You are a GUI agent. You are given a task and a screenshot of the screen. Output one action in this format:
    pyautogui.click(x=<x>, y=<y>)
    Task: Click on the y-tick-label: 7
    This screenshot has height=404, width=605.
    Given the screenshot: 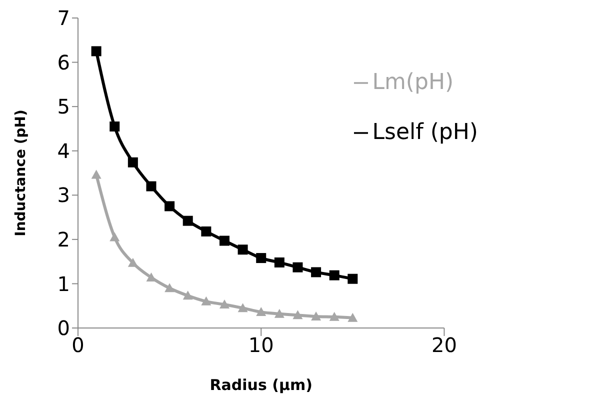 What is the action you would take?
    pyautogui.click(x=63, y=18)
    